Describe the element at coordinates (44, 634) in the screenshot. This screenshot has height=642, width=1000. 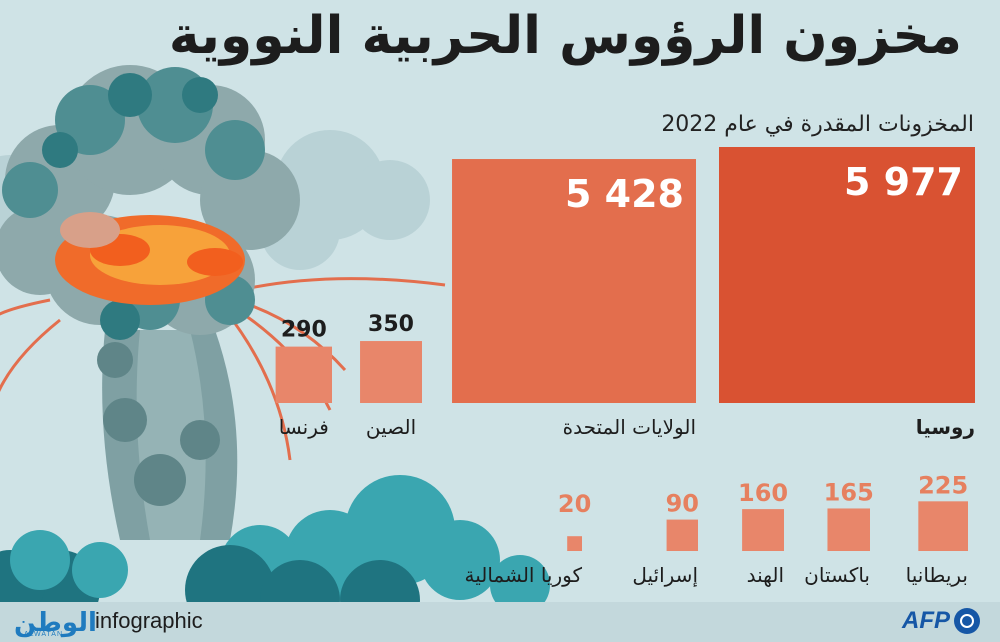
I see `alwatan-logo-latin: ALWATAN` at that location.